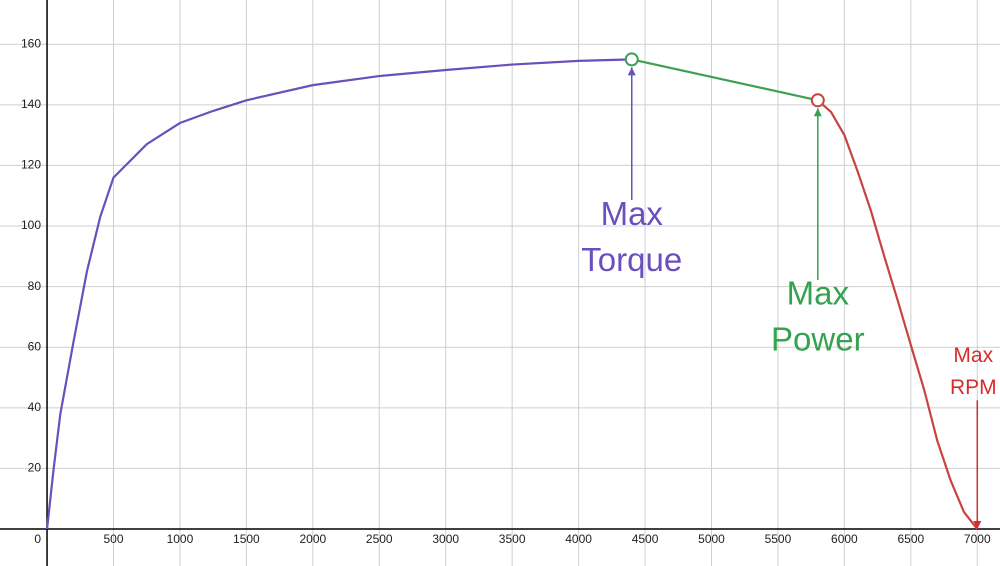  Describe the element at coordinates (844, 539) in the screenshot. I see `x-tick-label: 6000` at that location.